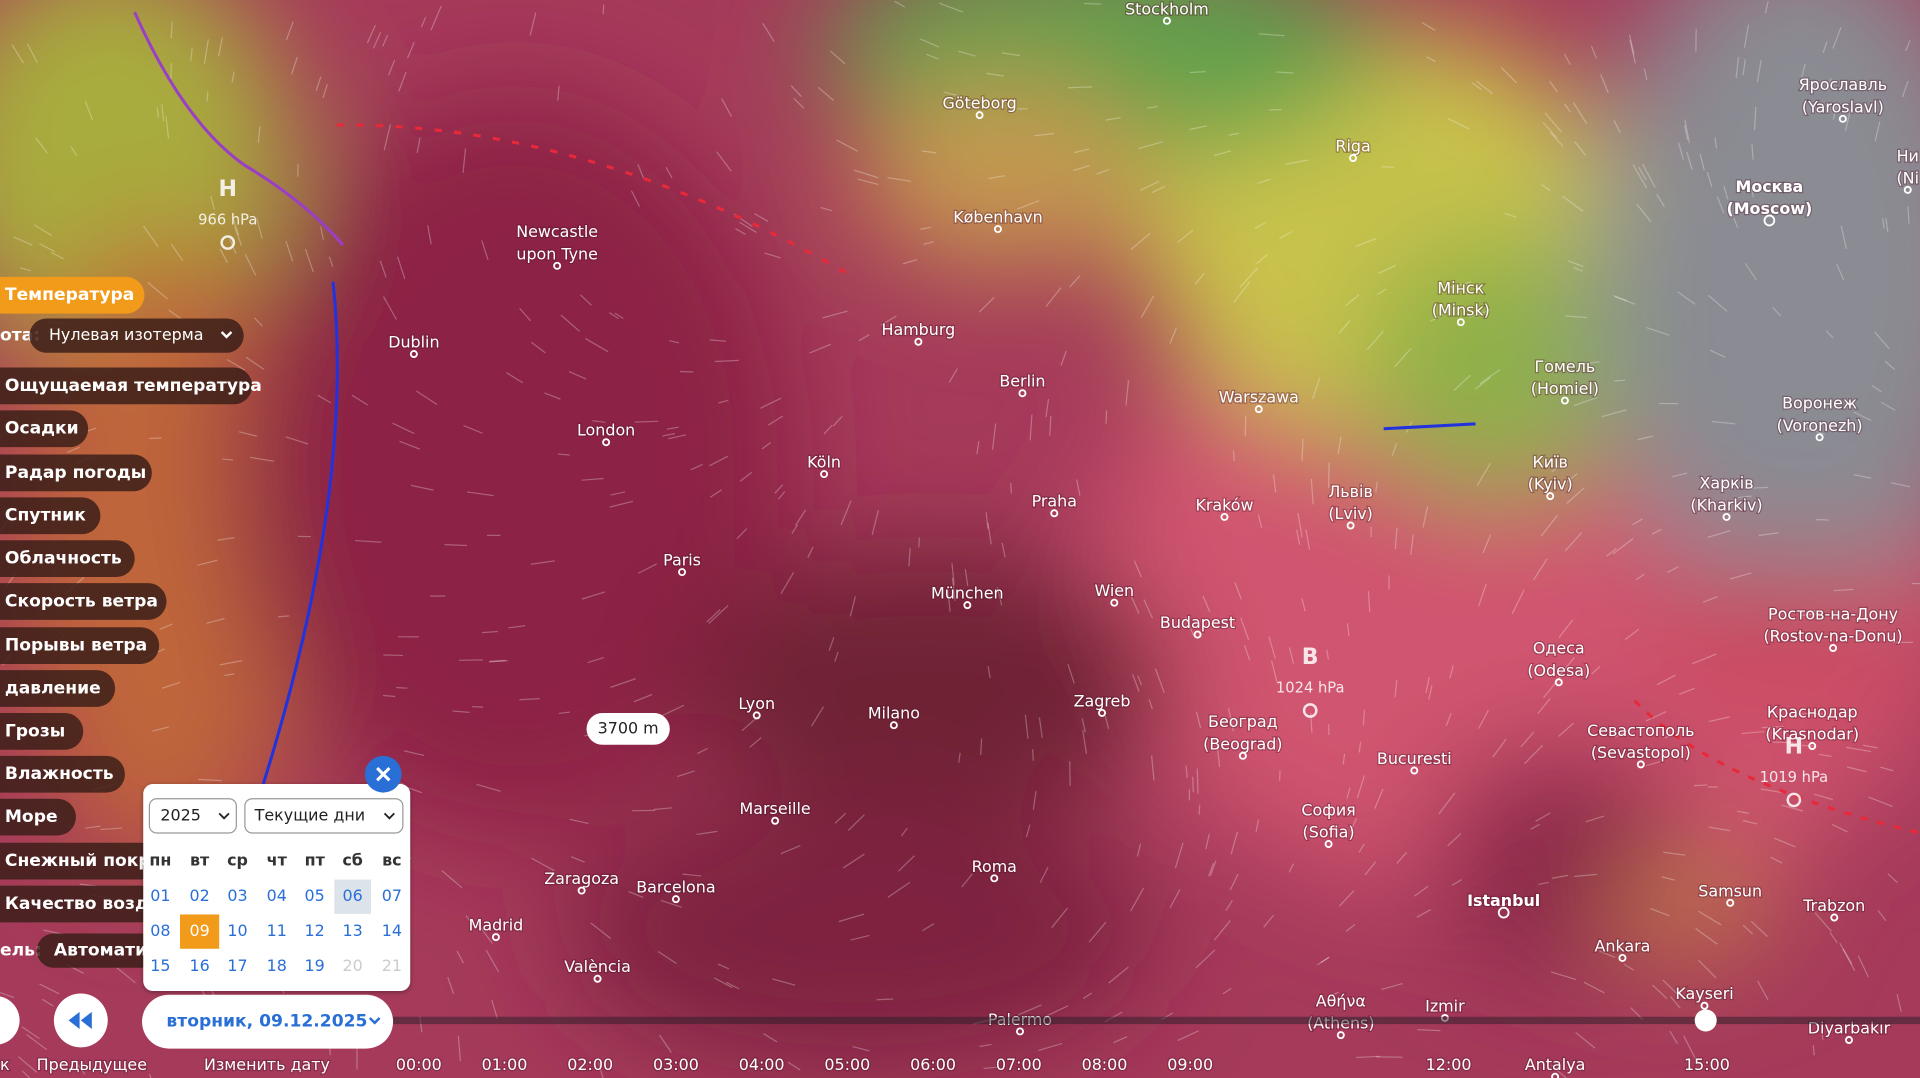 The image size is (1920, 1078). What do you see at coordinates (199, 930) in the screenshot?
I see `day: 09` at bounding box center [199, 930].